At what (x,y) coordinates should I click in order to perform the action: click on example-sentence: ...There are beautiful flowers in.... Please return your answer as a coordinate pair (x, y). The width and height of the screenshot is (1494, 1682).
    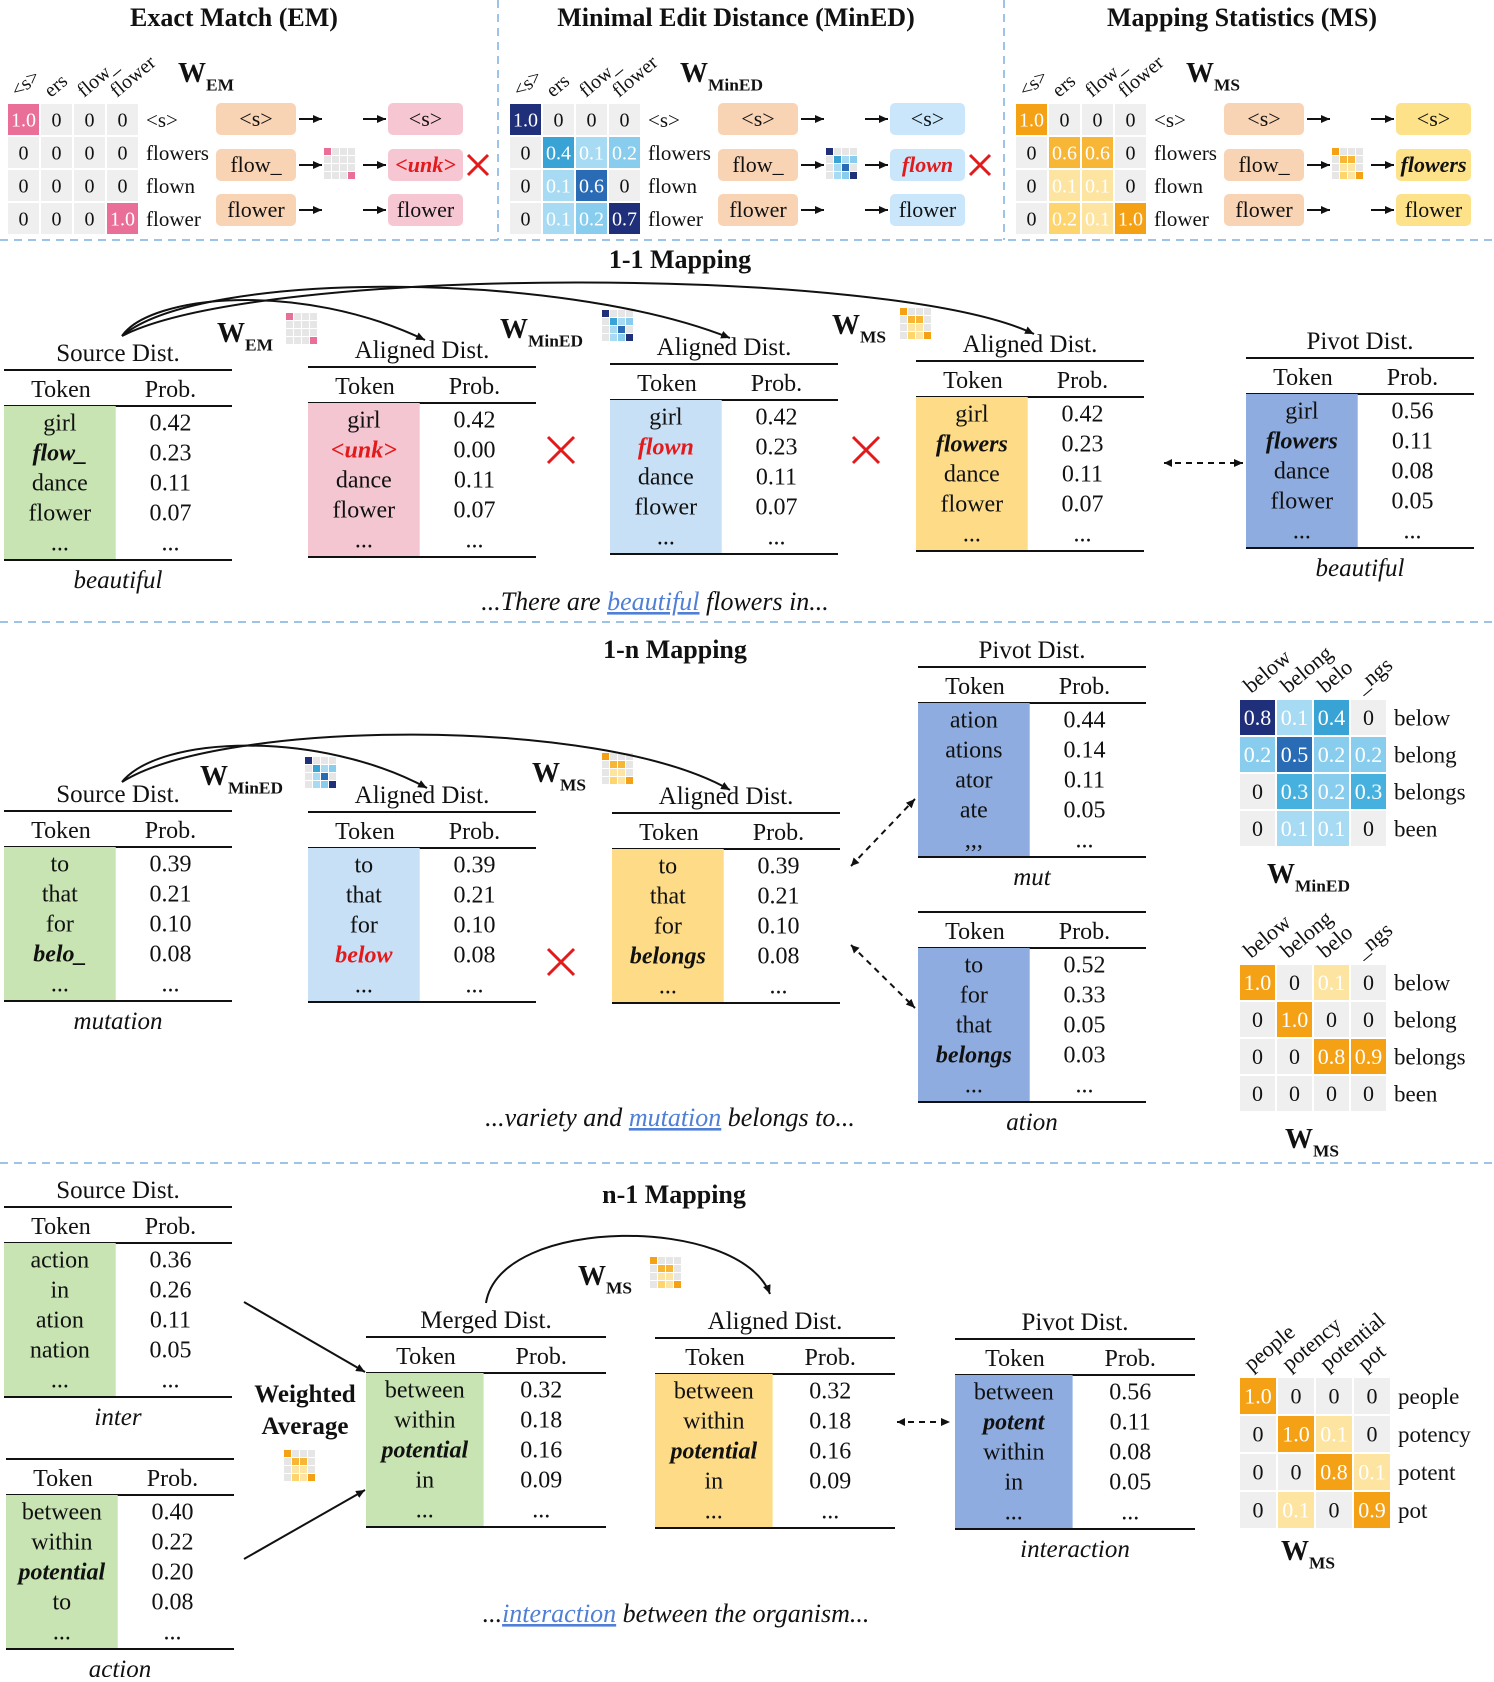
    Looking at the image, I should click on (655, 601).